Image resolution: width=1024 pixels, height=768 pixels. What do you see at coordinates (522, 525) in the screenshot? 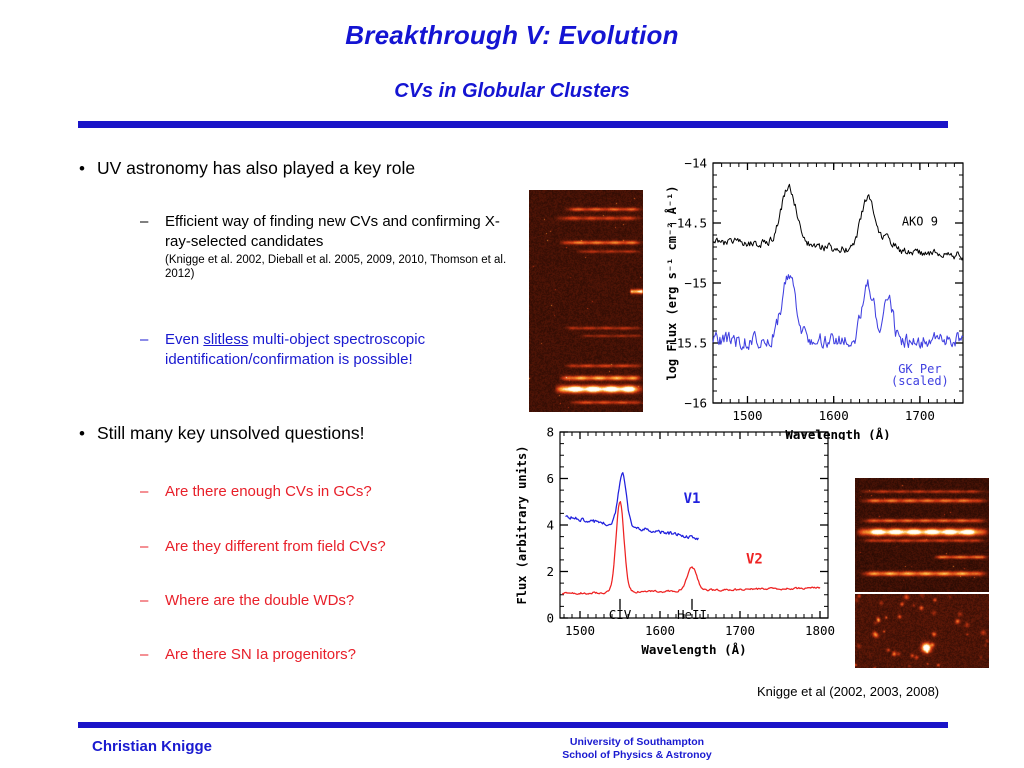
I see `svg-text: Flux (arbitrary units)` at bounding box center [522, 525].